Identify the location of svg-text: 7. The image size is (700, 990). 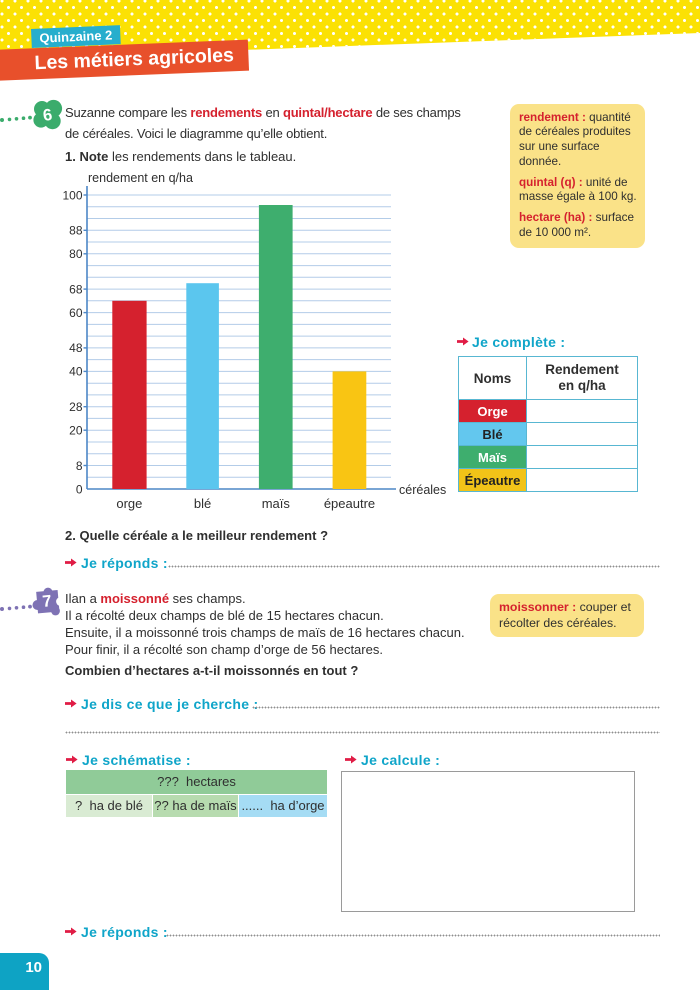
(47, 601).